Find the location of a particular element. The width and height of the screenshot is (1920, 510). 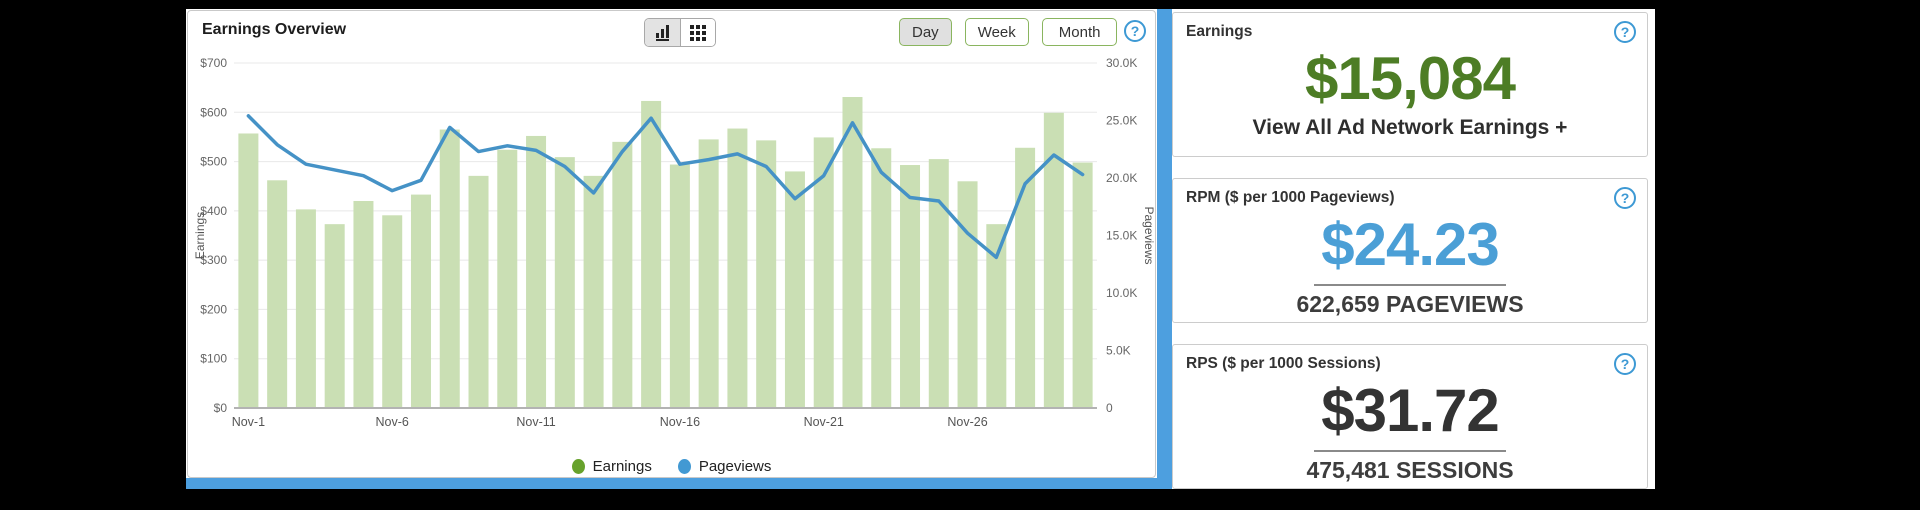

page-title: Earnings Overview is located at coordinates (274, 29).